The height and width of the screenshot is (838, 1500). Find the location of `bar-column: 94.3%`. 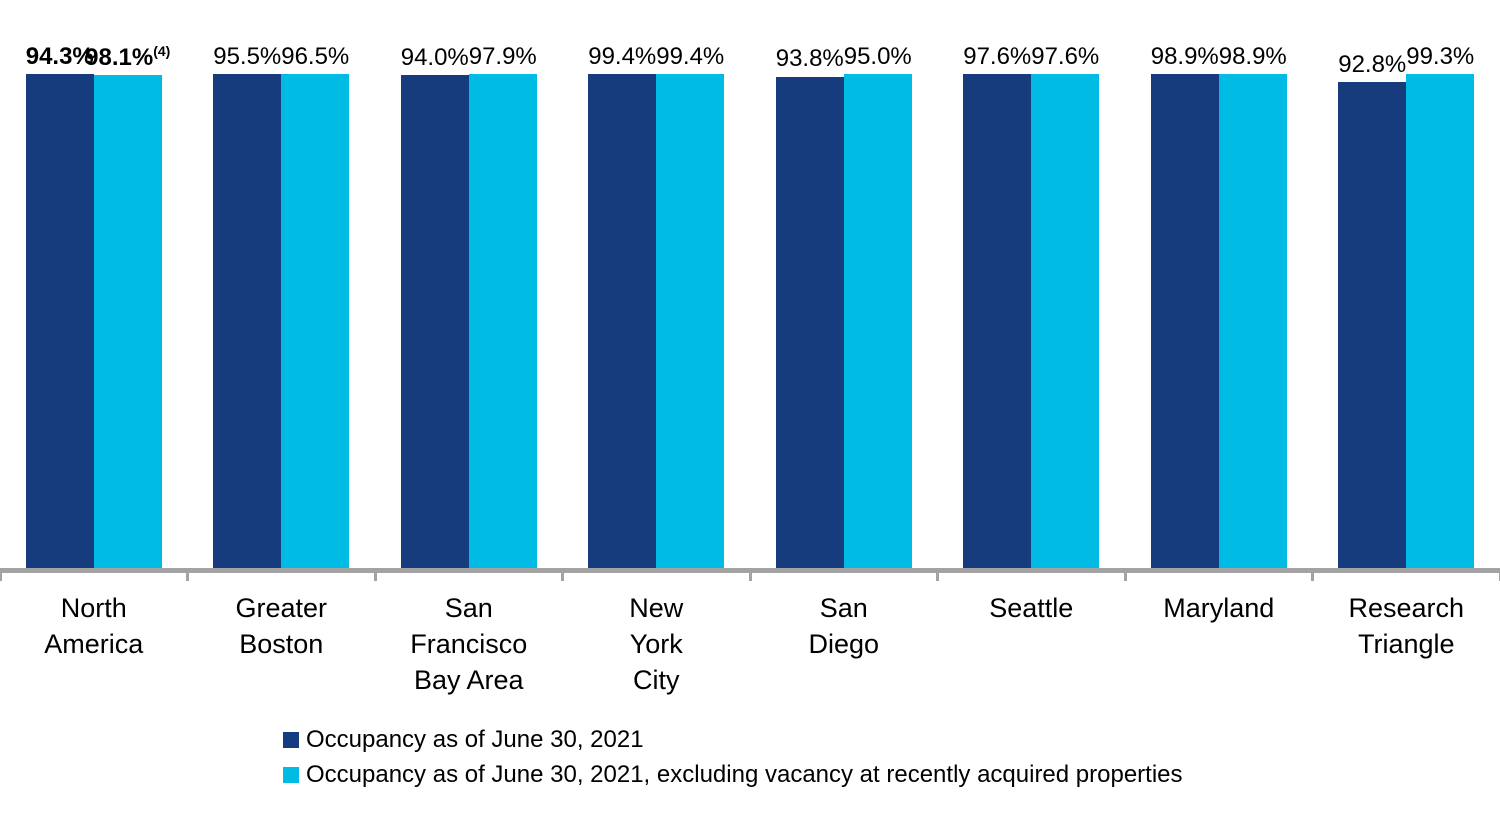

bar-column: 94.3% is located at coordinates (60, 306).